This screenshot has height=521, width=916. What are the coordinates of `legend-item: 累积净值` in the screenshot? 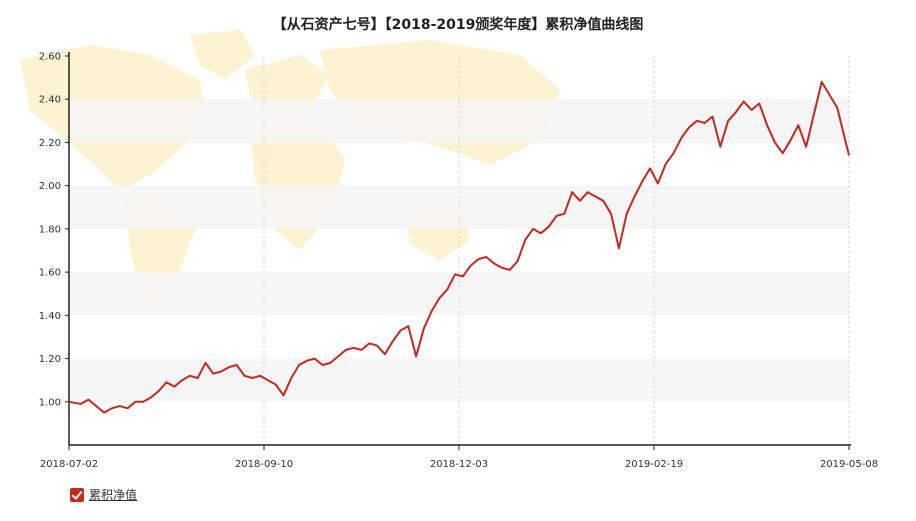 It's located at (103, 494).